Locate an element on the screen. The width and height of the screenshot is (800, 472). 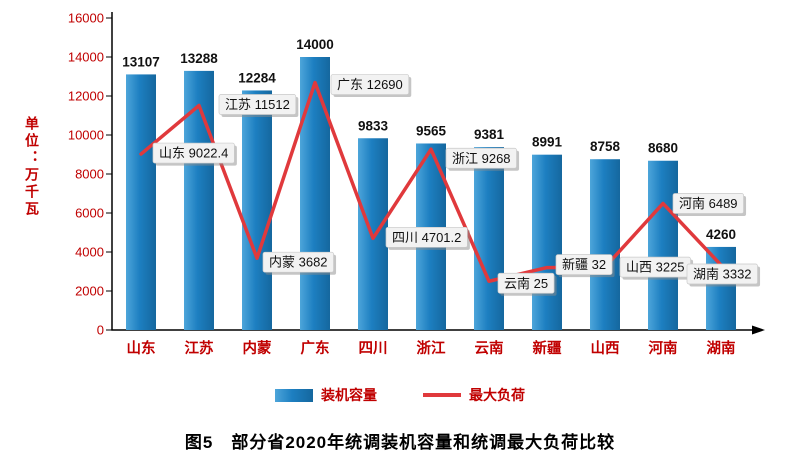
figure-caption: 图5 部分省2020年统调装机容量和统调最大负荷比较 is located at coordinates (400, 442).